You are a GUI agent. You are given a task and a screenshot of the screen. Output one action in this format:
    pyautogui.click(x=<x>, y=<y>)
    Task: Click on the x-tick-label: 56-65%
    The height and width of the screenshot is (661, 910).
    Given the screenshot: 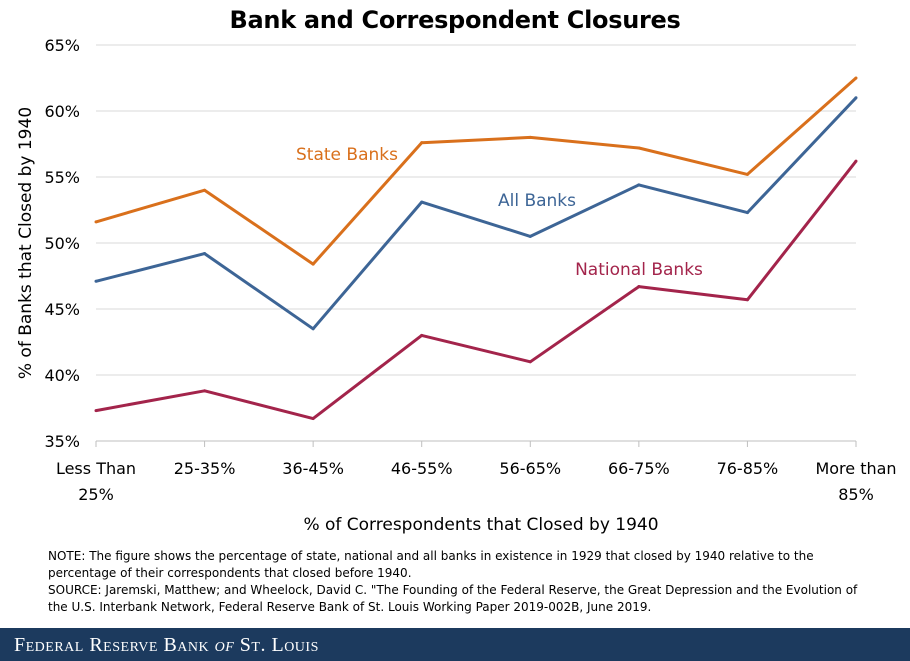 What is the action you would take?
    pyautogui.click(x=530, y=468)
    